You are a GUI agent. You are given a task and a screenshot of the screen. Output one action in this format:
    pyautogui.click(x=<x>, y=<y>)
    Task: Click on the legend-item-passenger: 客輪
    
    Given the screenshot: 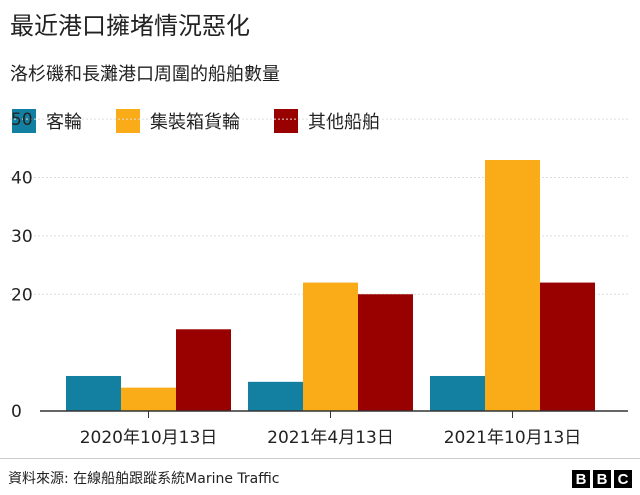 What is the action you would take?
    pyautogui.click(x=47, y=121)
    